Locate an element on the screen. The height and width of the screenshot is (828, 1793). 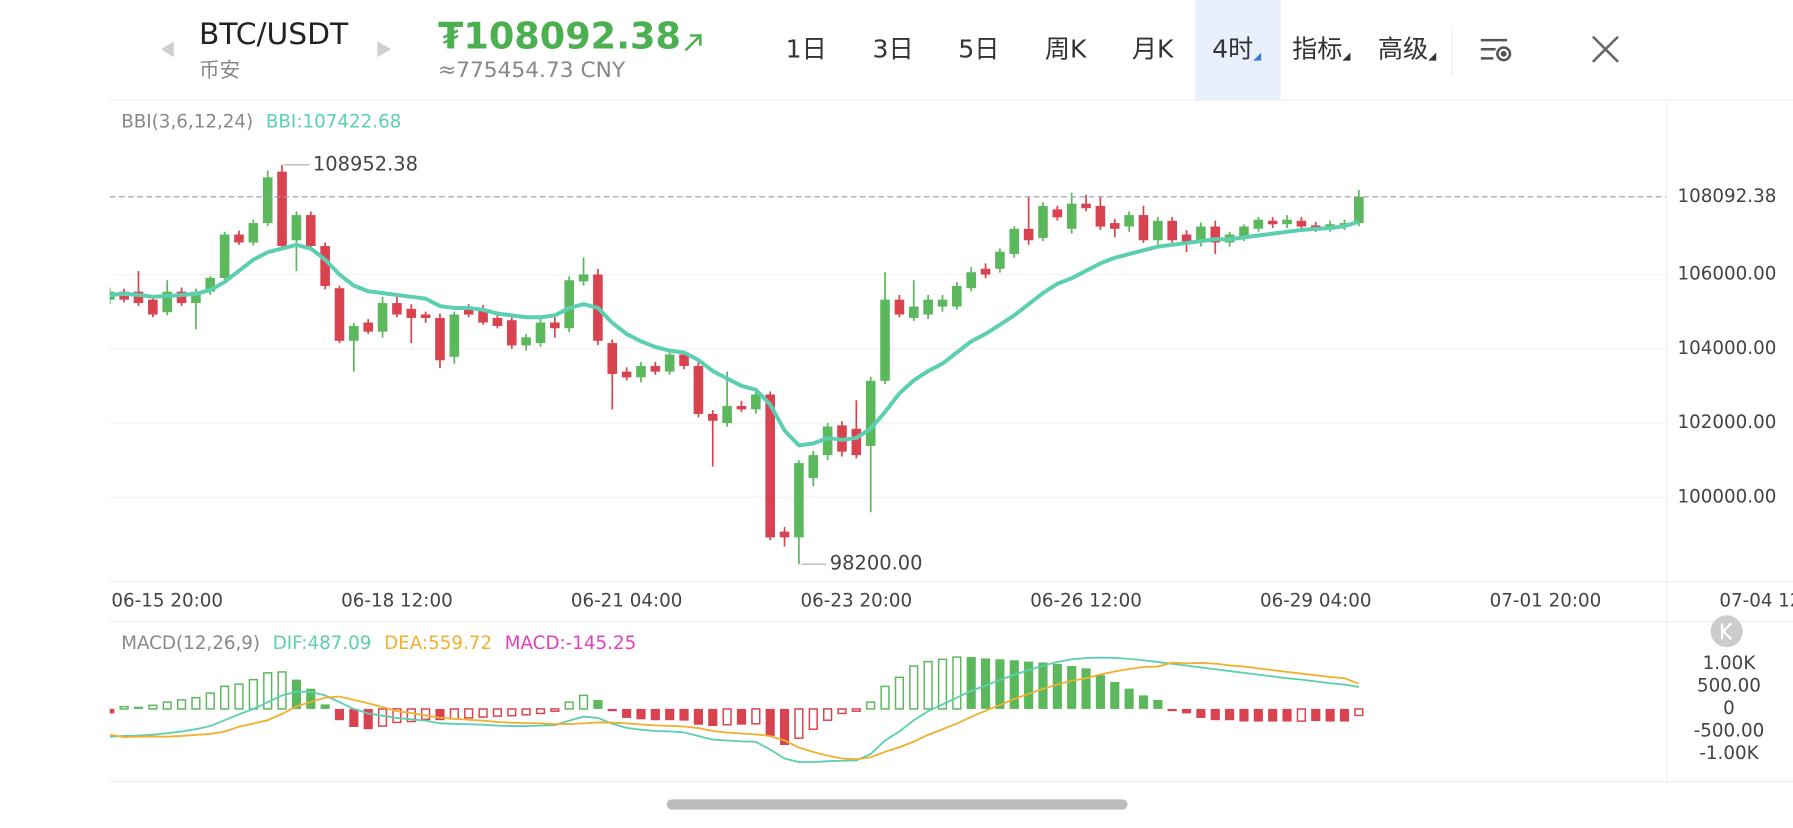
tab: 5日 is located at coordinates (978, 48).